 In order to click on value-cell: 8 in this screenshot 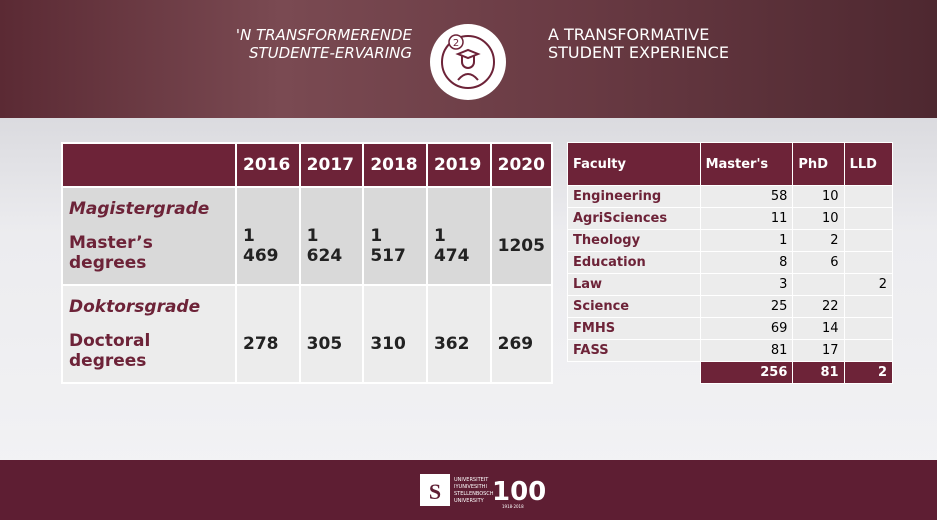, I will do `click(746, 262)`.